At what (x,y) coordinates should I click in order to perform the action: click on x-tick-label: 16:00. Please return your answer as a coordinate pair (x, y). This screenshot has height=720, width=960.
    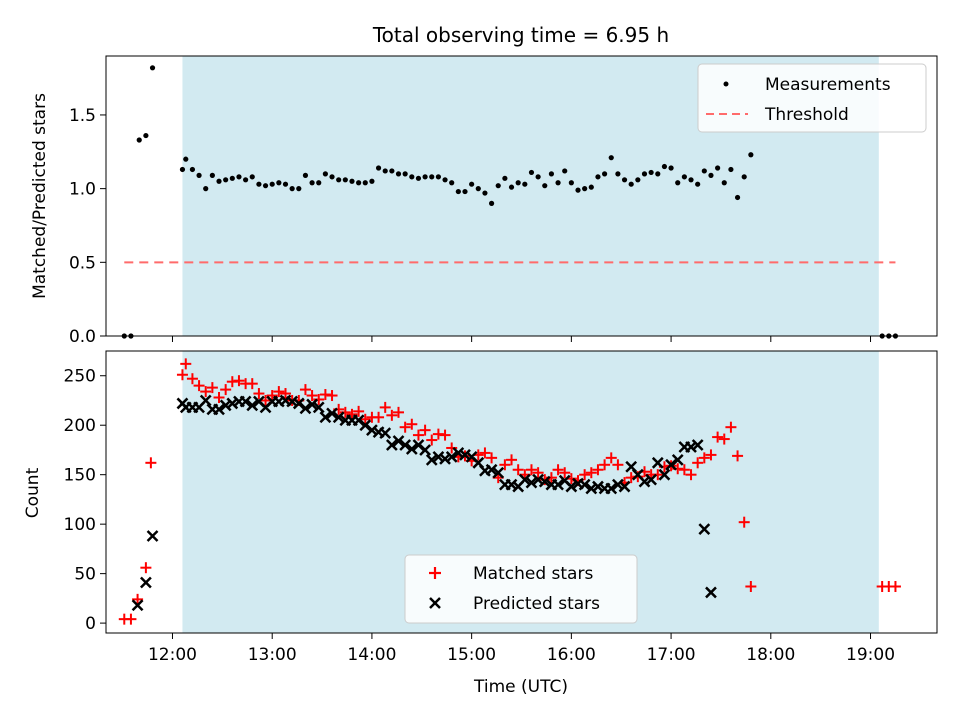
    Looking at the image, I should click on (571, 655).